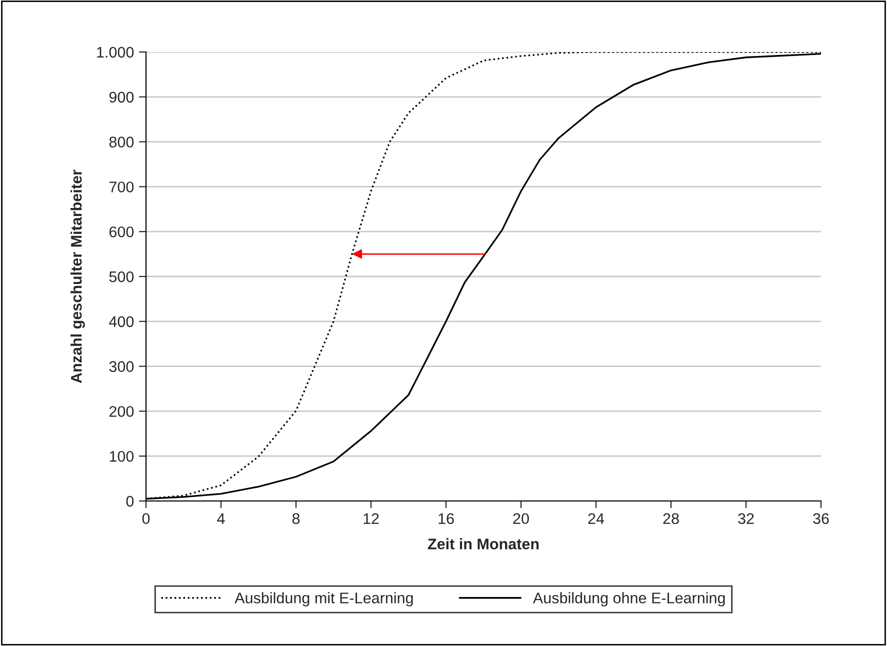  What do you see at coordinates (821, 518) in the screenshot?
I see `x-tick-label: 36` at bounding box center [821, 518].